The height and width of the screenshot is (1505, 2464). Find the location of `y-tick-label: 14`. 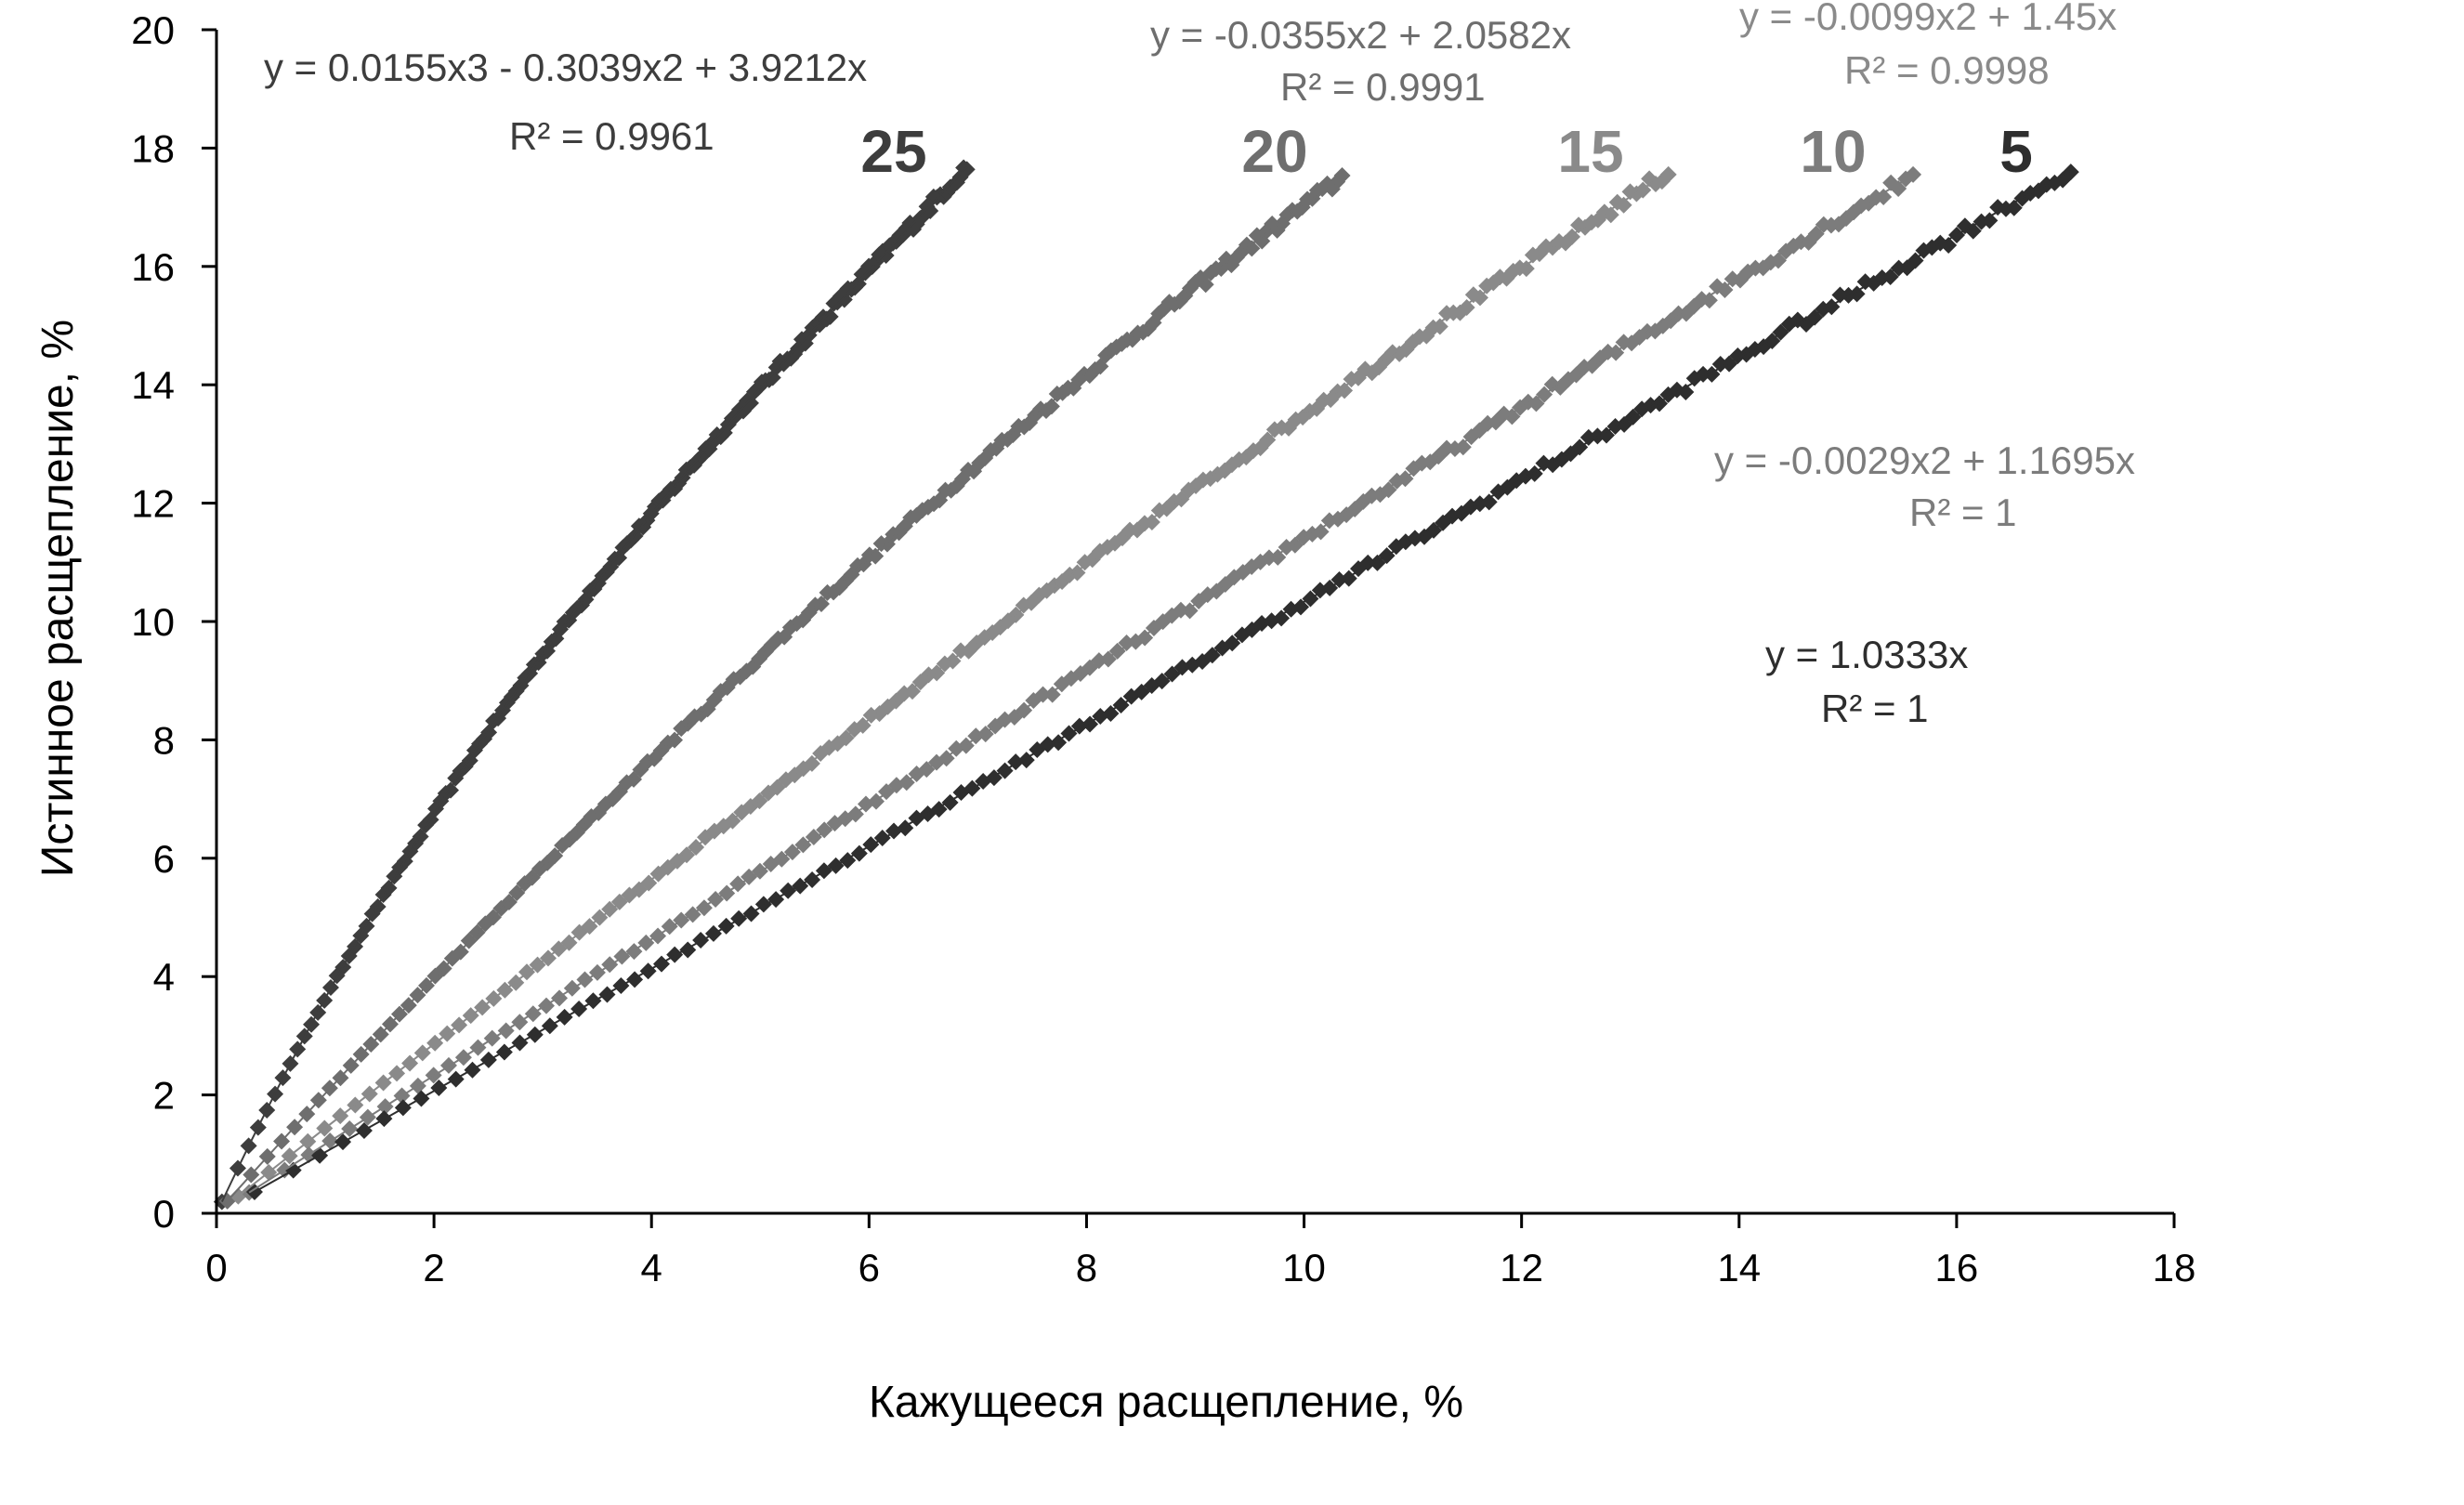

y-tick-label: 14 is located at coordinates (153, 385).